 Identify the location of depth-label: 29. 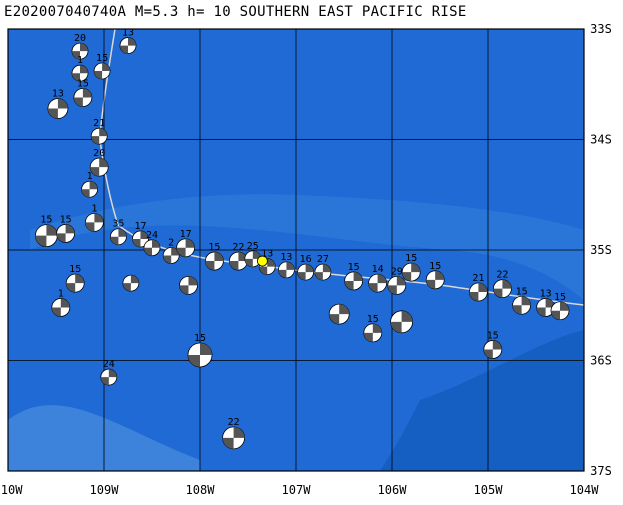
(397, 271).